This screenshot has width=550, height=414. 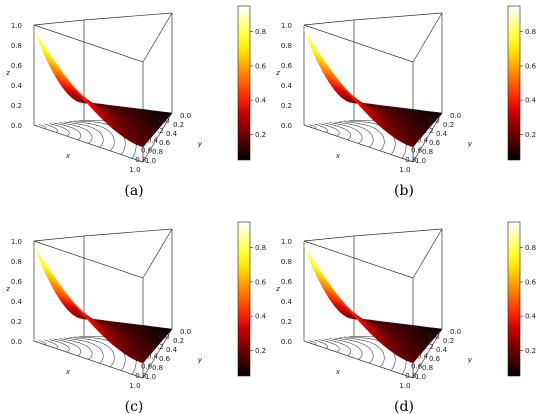 What do you see at coordinates (455, 332) in the screenshot?
I see `y-tick-label: 0.0` at bounding box center [455, 332].